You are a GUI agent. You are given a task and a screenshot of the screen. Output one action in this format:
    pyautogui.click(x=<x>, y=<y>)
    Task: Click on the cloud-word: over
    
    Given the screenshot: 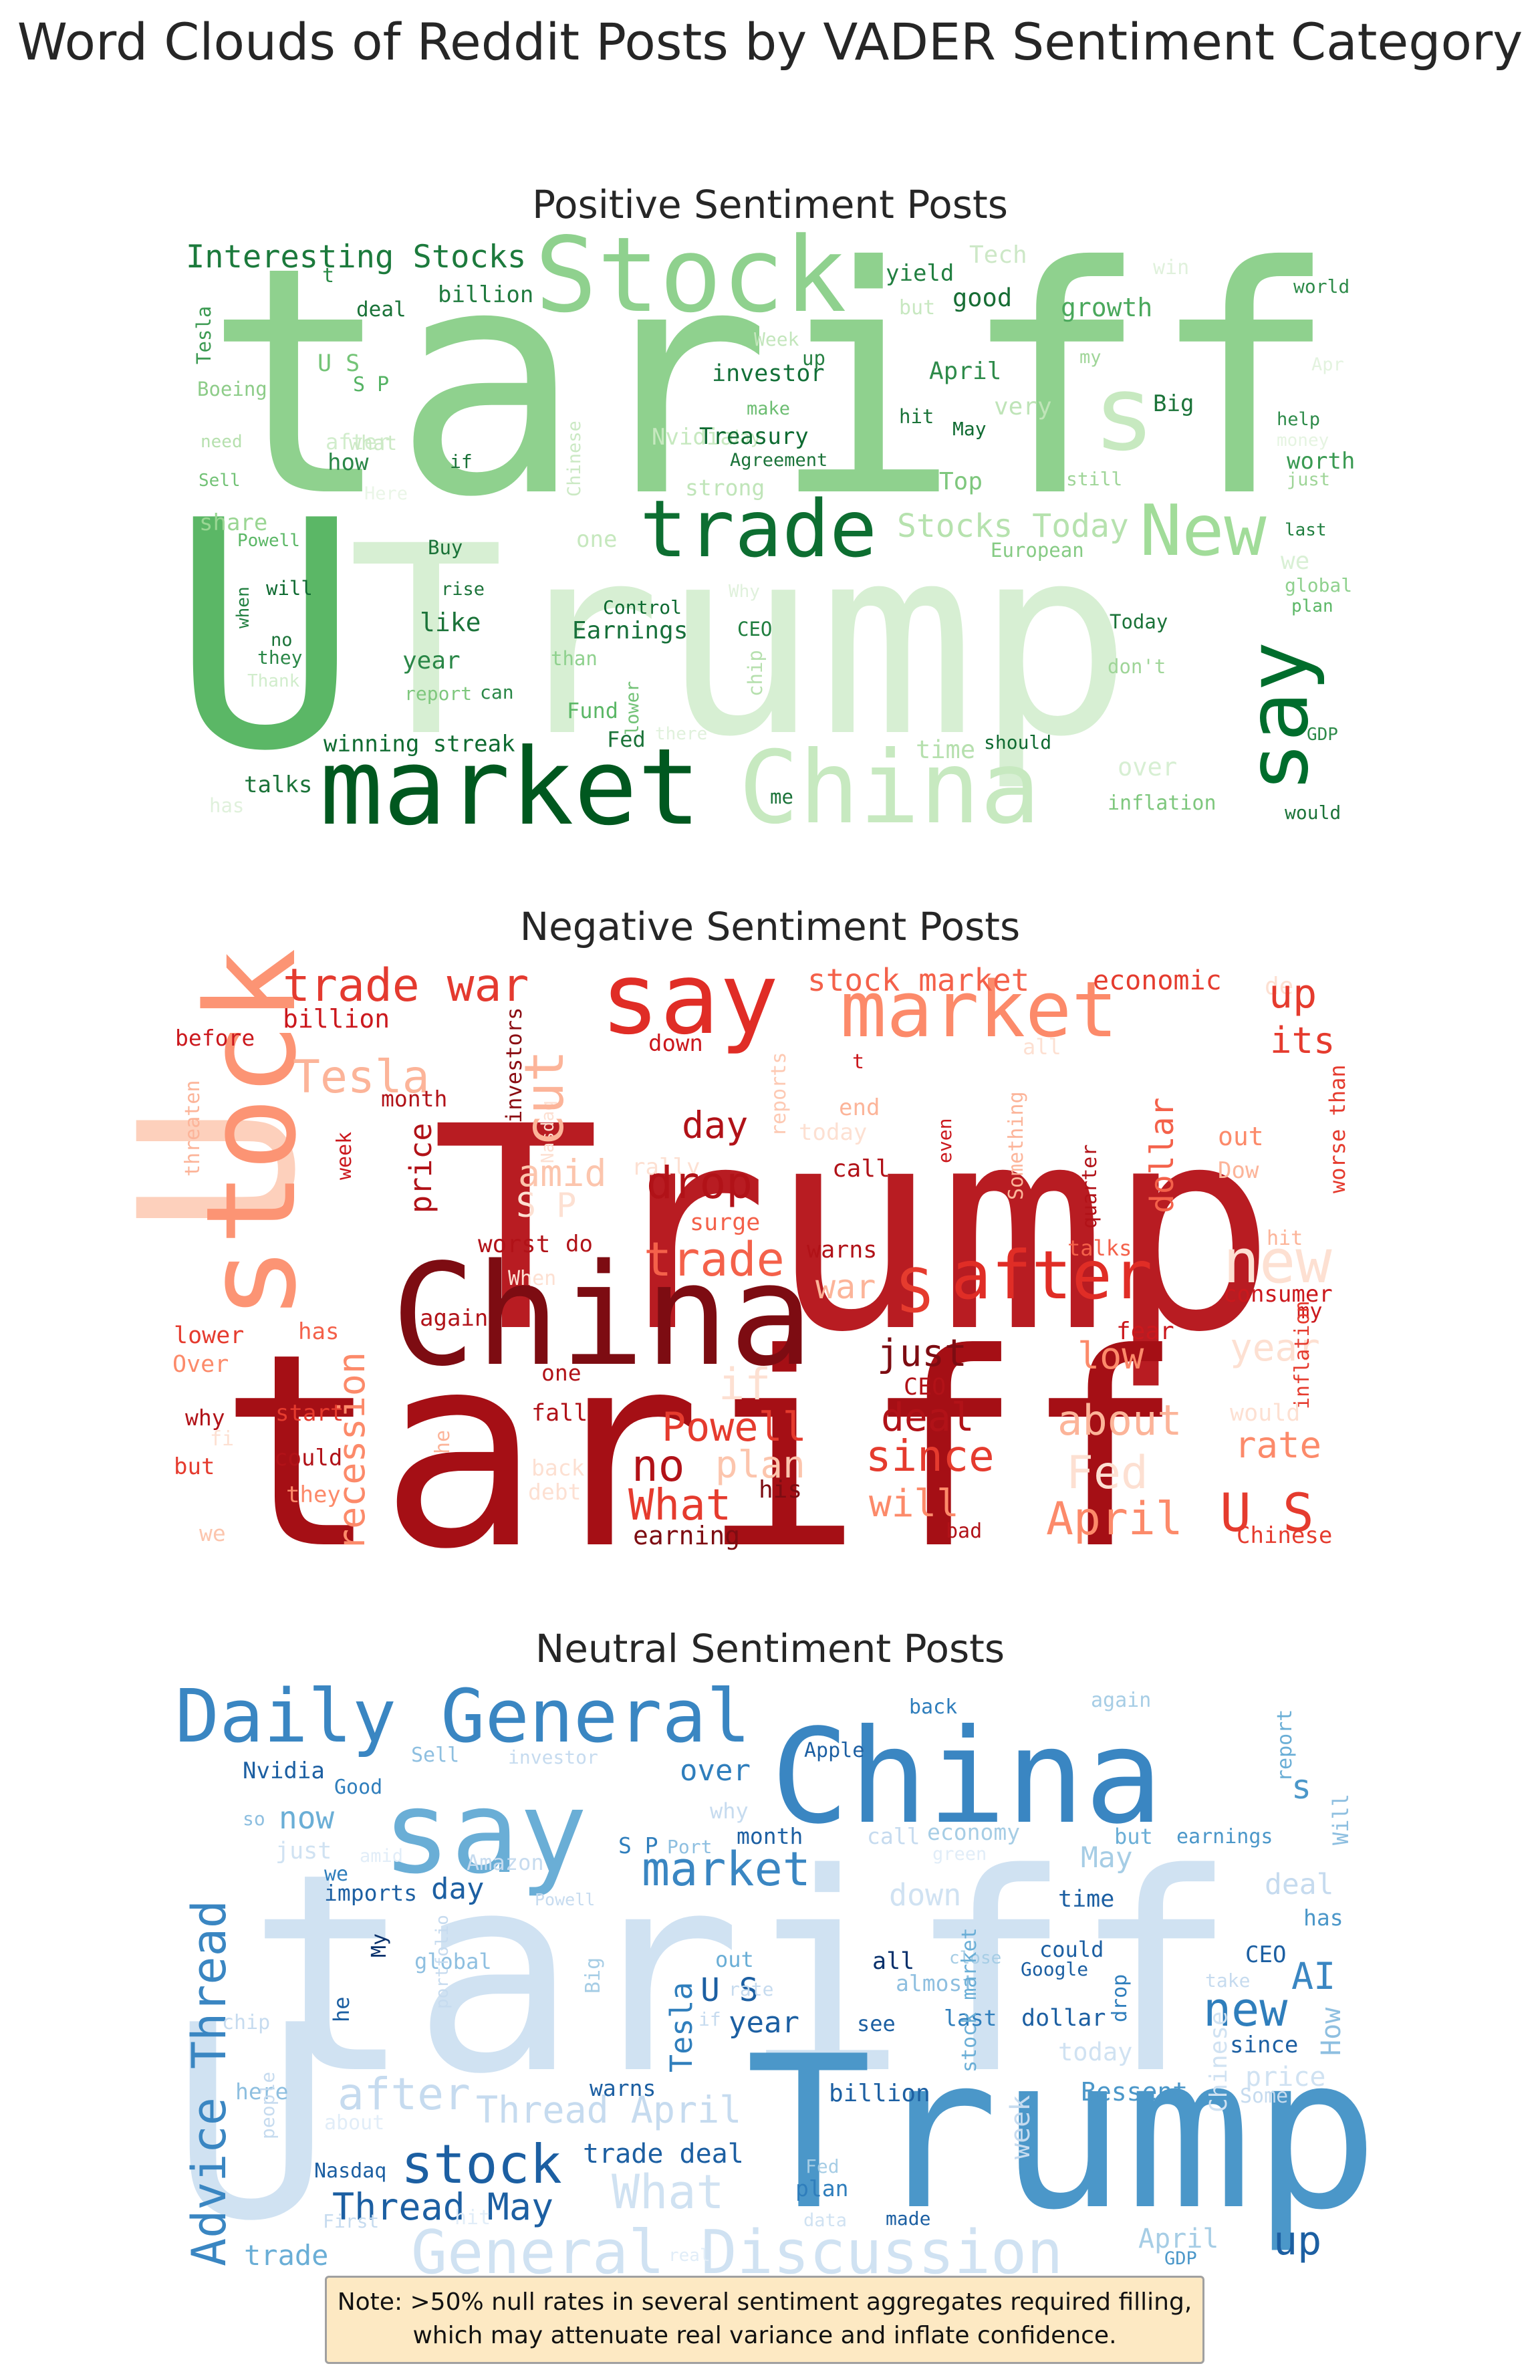 What is the action you would take?
    pyautogui.click(x=1147, y=767)
    